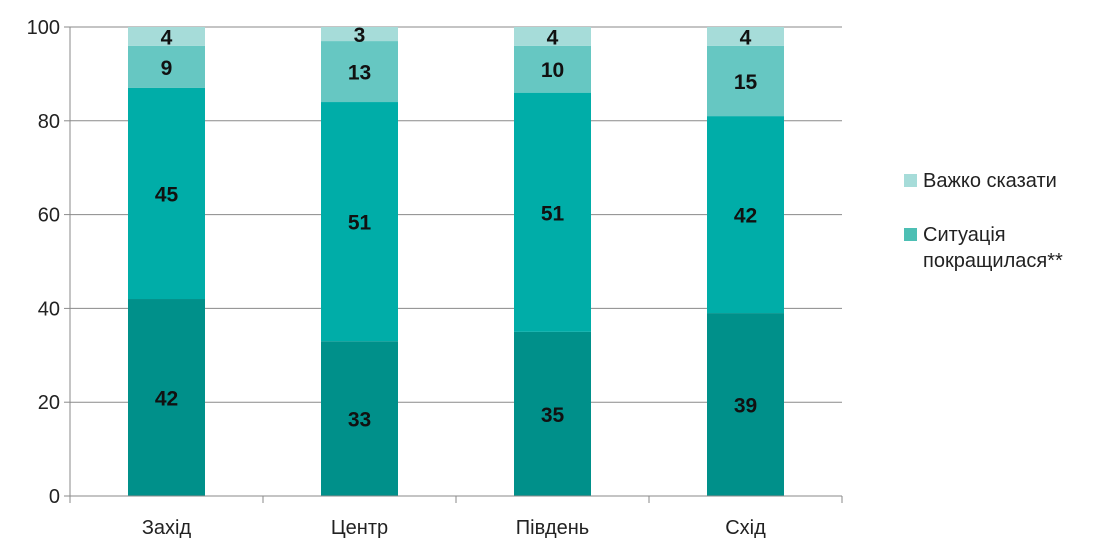 This screenshot has height=539, width=1097. I want to click on x-tick-label: Захід, so click(167, 528).